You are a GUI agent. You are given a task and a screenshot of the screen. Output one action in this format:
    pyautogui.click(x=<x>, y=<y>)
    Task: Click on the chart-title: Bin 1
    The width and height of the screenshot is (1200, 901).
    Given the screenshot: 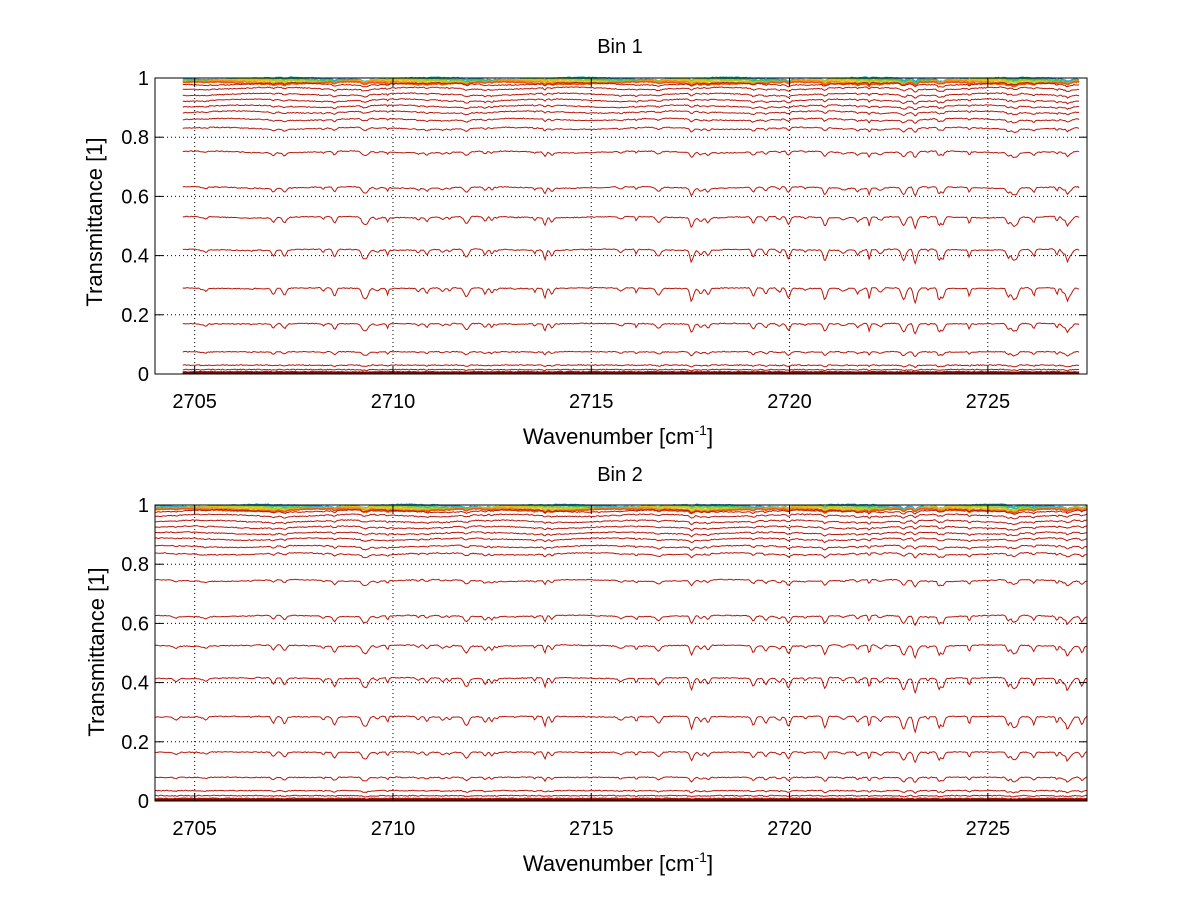 What is the action you would take?
    pyautogui.click(x=620, y=47)
    